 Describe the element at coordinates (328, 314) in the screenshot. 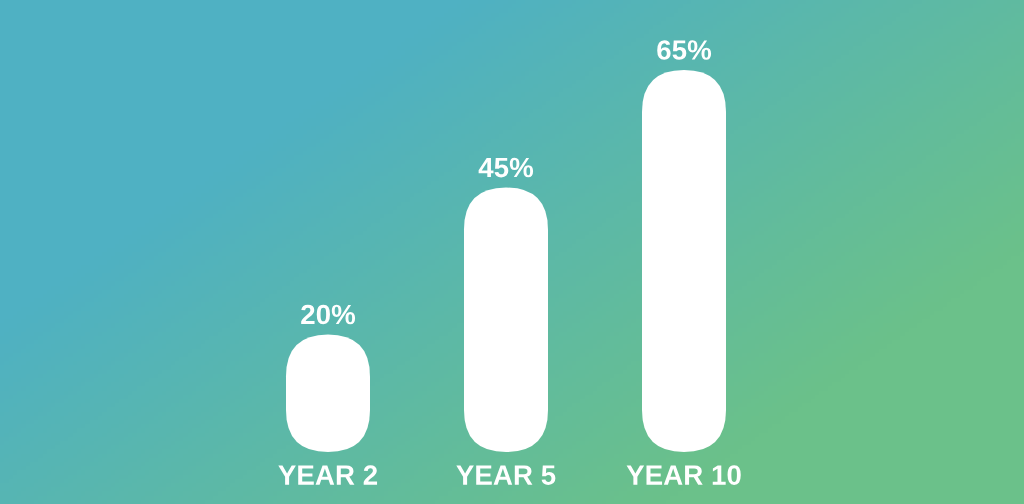

I see `data-label: 20%` at that location.